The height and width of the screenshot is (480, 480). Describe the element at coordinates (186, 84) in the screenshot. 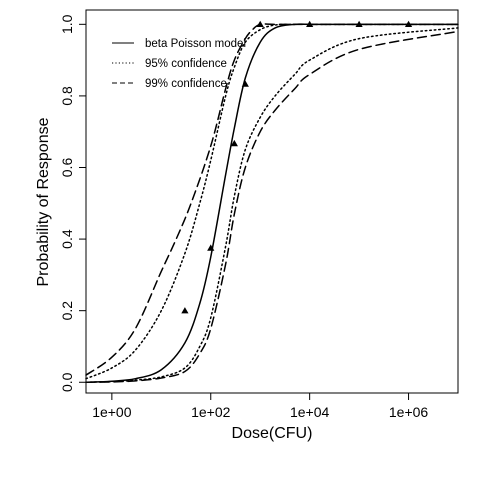

I see `legend-label-99-confidence: 99% confidence` at that location.